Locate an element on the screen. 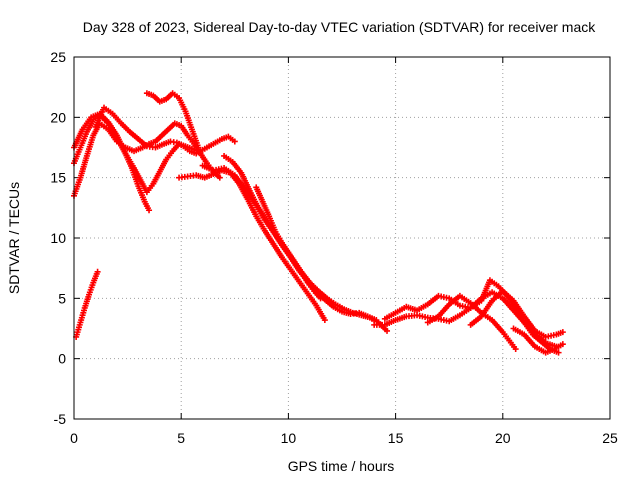 The height and width of the screenshot is (480, 640). series-pass-h is located at coordinates (289, 243).